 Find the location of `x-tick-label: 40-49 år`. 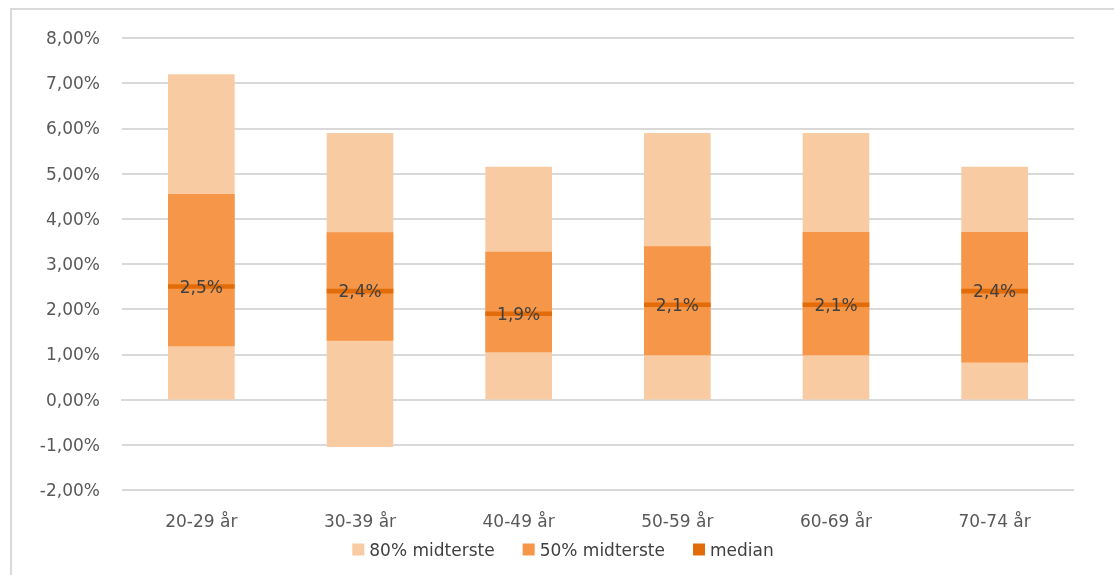

x-tick-label: 40-49 år is located at coordinates (518, 520).